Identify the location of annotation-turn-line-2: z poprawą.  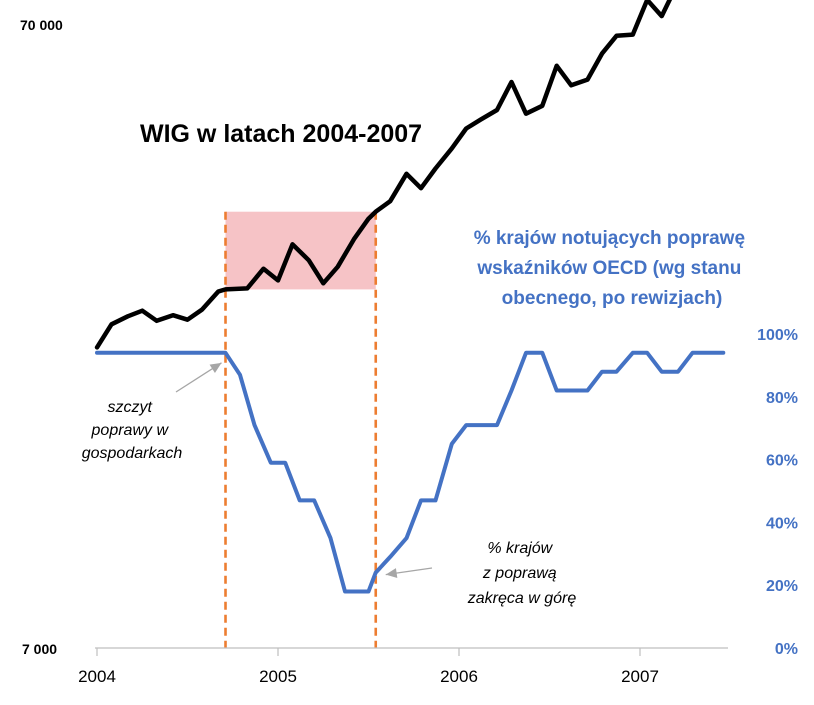
(519, 573).